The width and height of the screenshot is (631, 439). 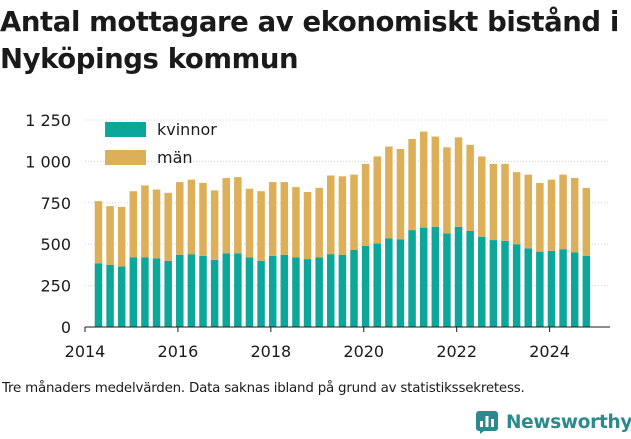 What do you see at coordinates (48, 224) in the screenshot?
I see `y-axis-tick-labels: 0 250 500 750 1 000 1 250` at bounding box center [48, 224].